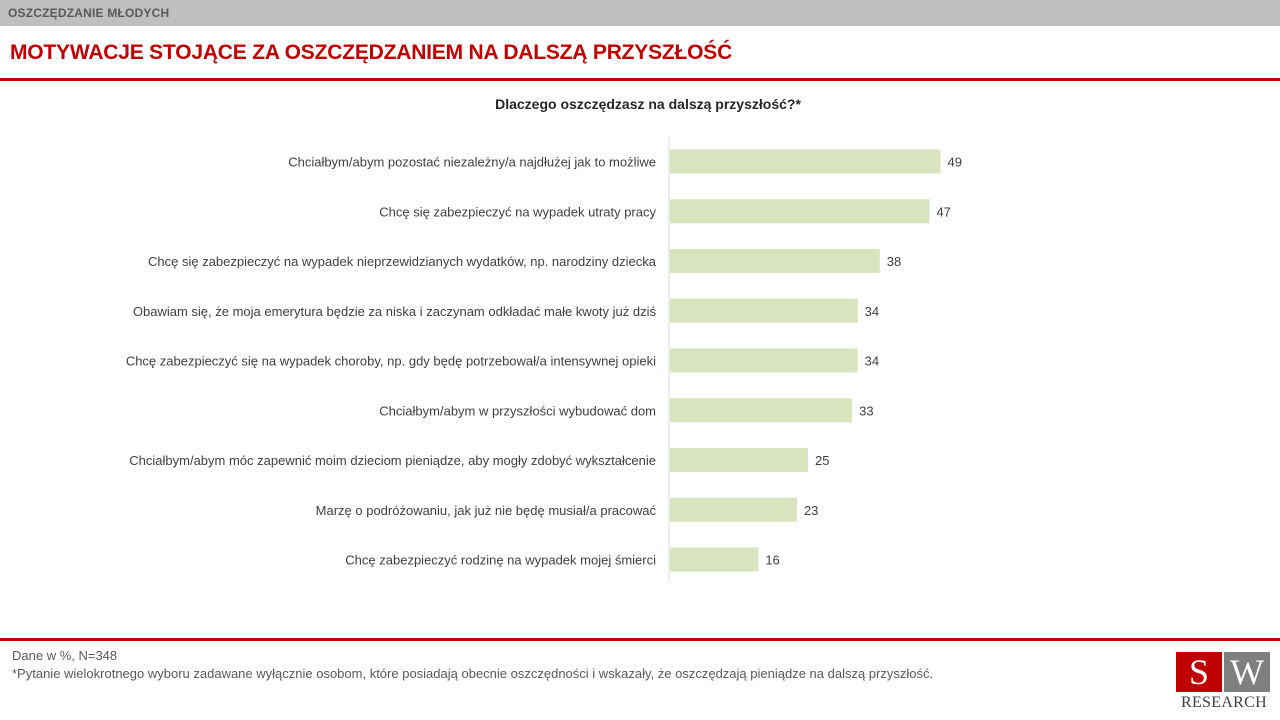 This screenshot has width=1280, height=720. Describe the element at coordinates (1224, 702) in the screenshot. I see `logo-text: RESEARCH` at that location.